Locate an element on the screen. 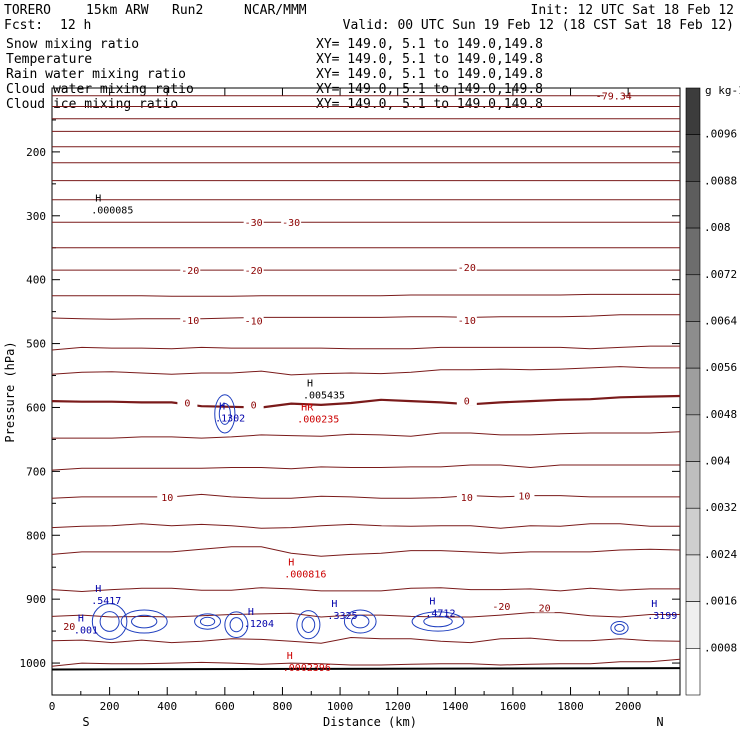  field-name: Cloud water mixing ratio is located at coordinates (100, 89).